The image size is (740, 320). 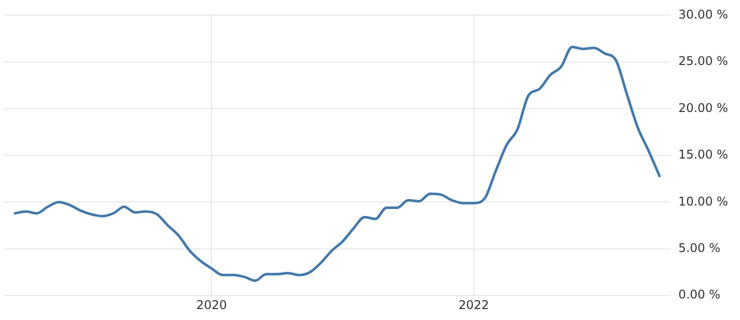 What do you see at coordinates (703, 155) in the screenshot?
I see `y-tick-label: 15.00 %` at bounding box center [703, 155].